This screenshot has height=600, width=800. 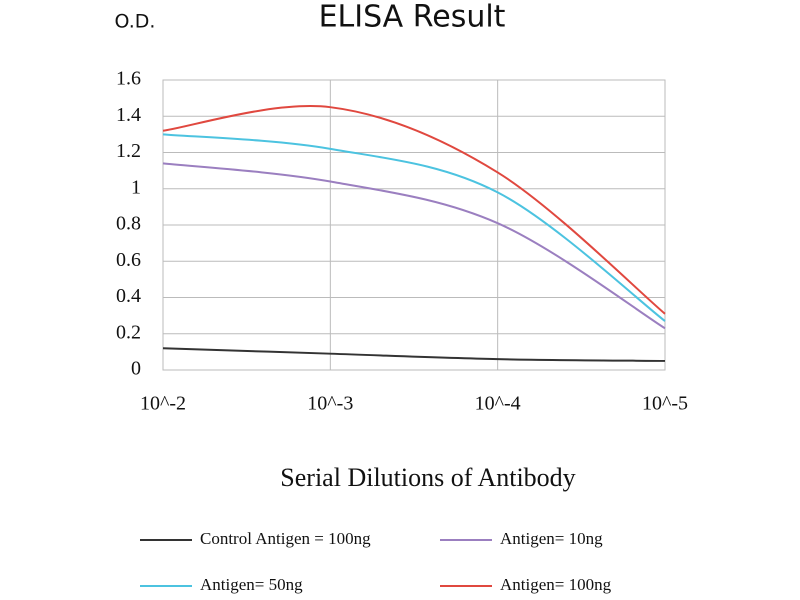 What do you see at coordinates (136, 187) in the screenshot?
I see `y-tick-label: 1` at bounding box center [136, 187].